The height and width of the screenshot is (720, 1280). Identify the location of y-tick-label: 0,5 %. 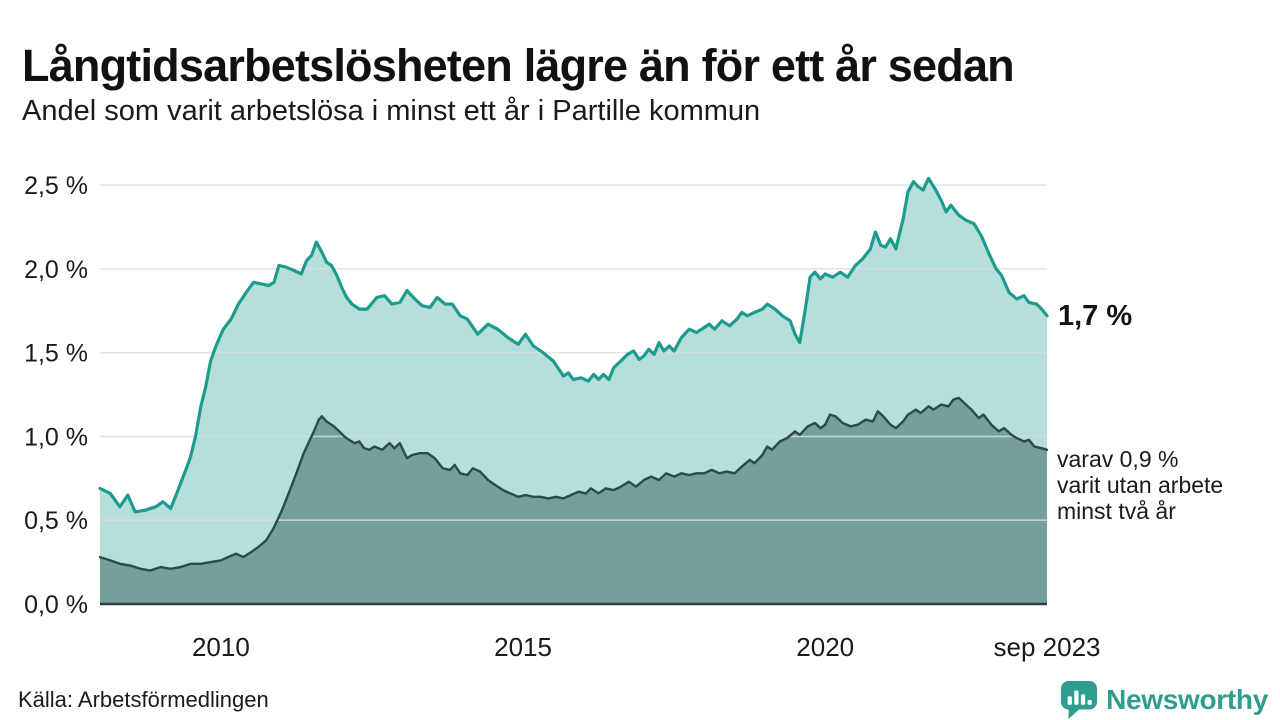
(56, 521).